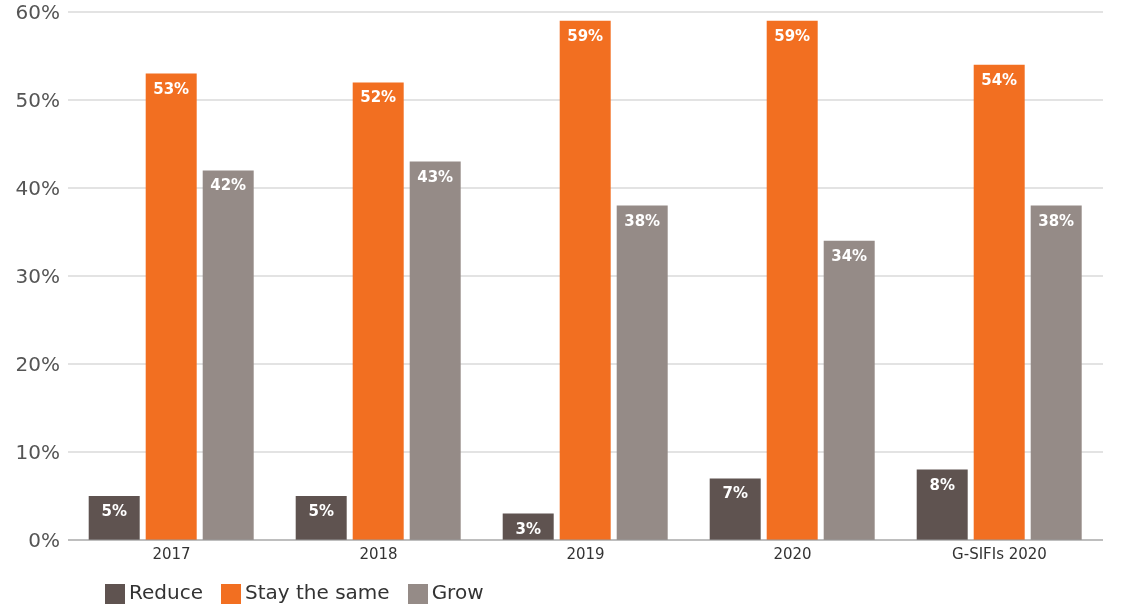 This screenshot has height=612, width=1123. Describe the element at coordinates (435, 176) in the screenshot. I see `data-label: 43%` at that location.